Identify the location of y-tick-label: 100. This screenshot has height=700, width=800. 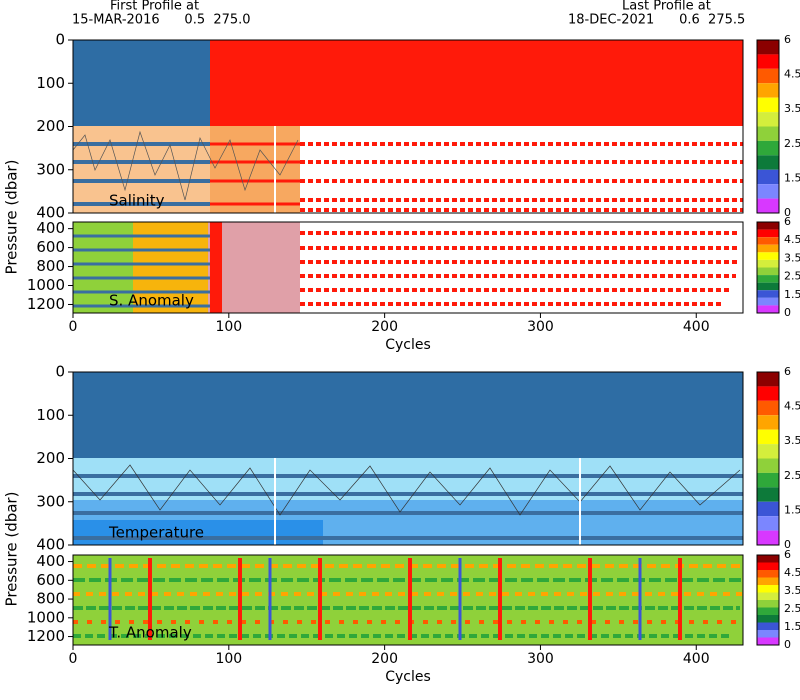
(50, 415).